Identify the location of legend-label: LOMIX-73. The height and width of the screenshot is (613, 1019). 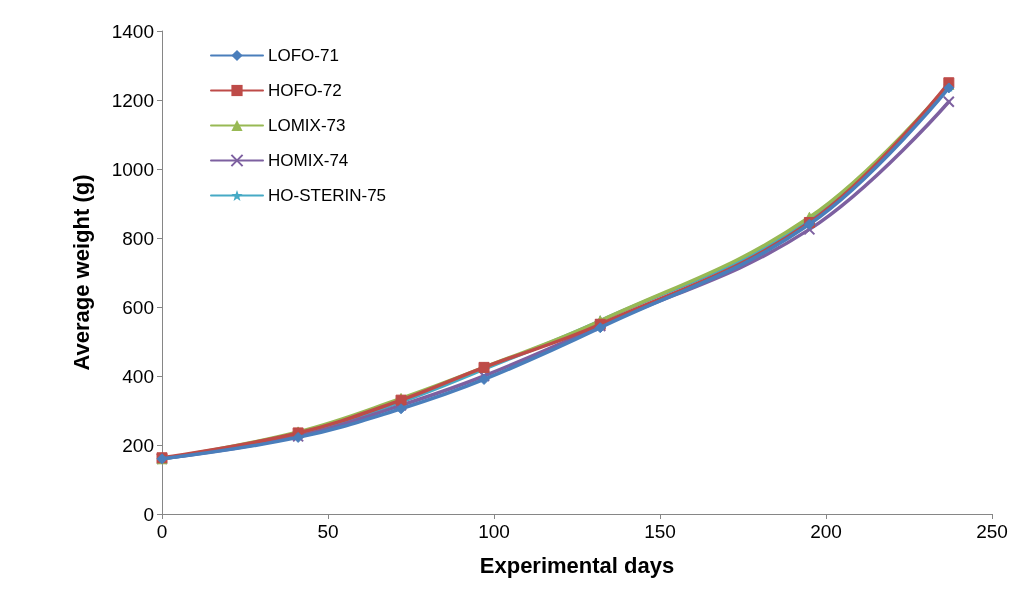
(307, 125).